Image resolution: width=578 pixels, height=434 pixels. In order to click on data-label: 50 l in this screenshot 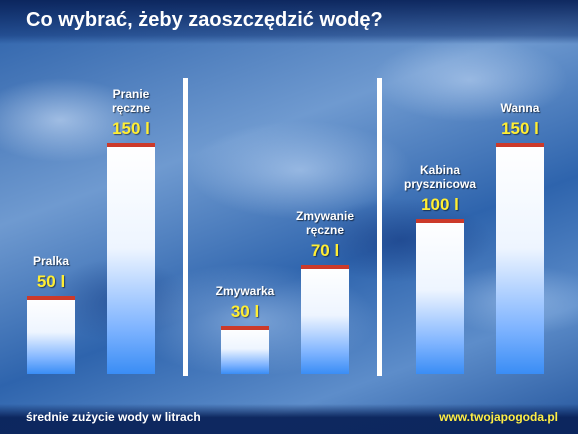, I will do `click(51, 281)`.